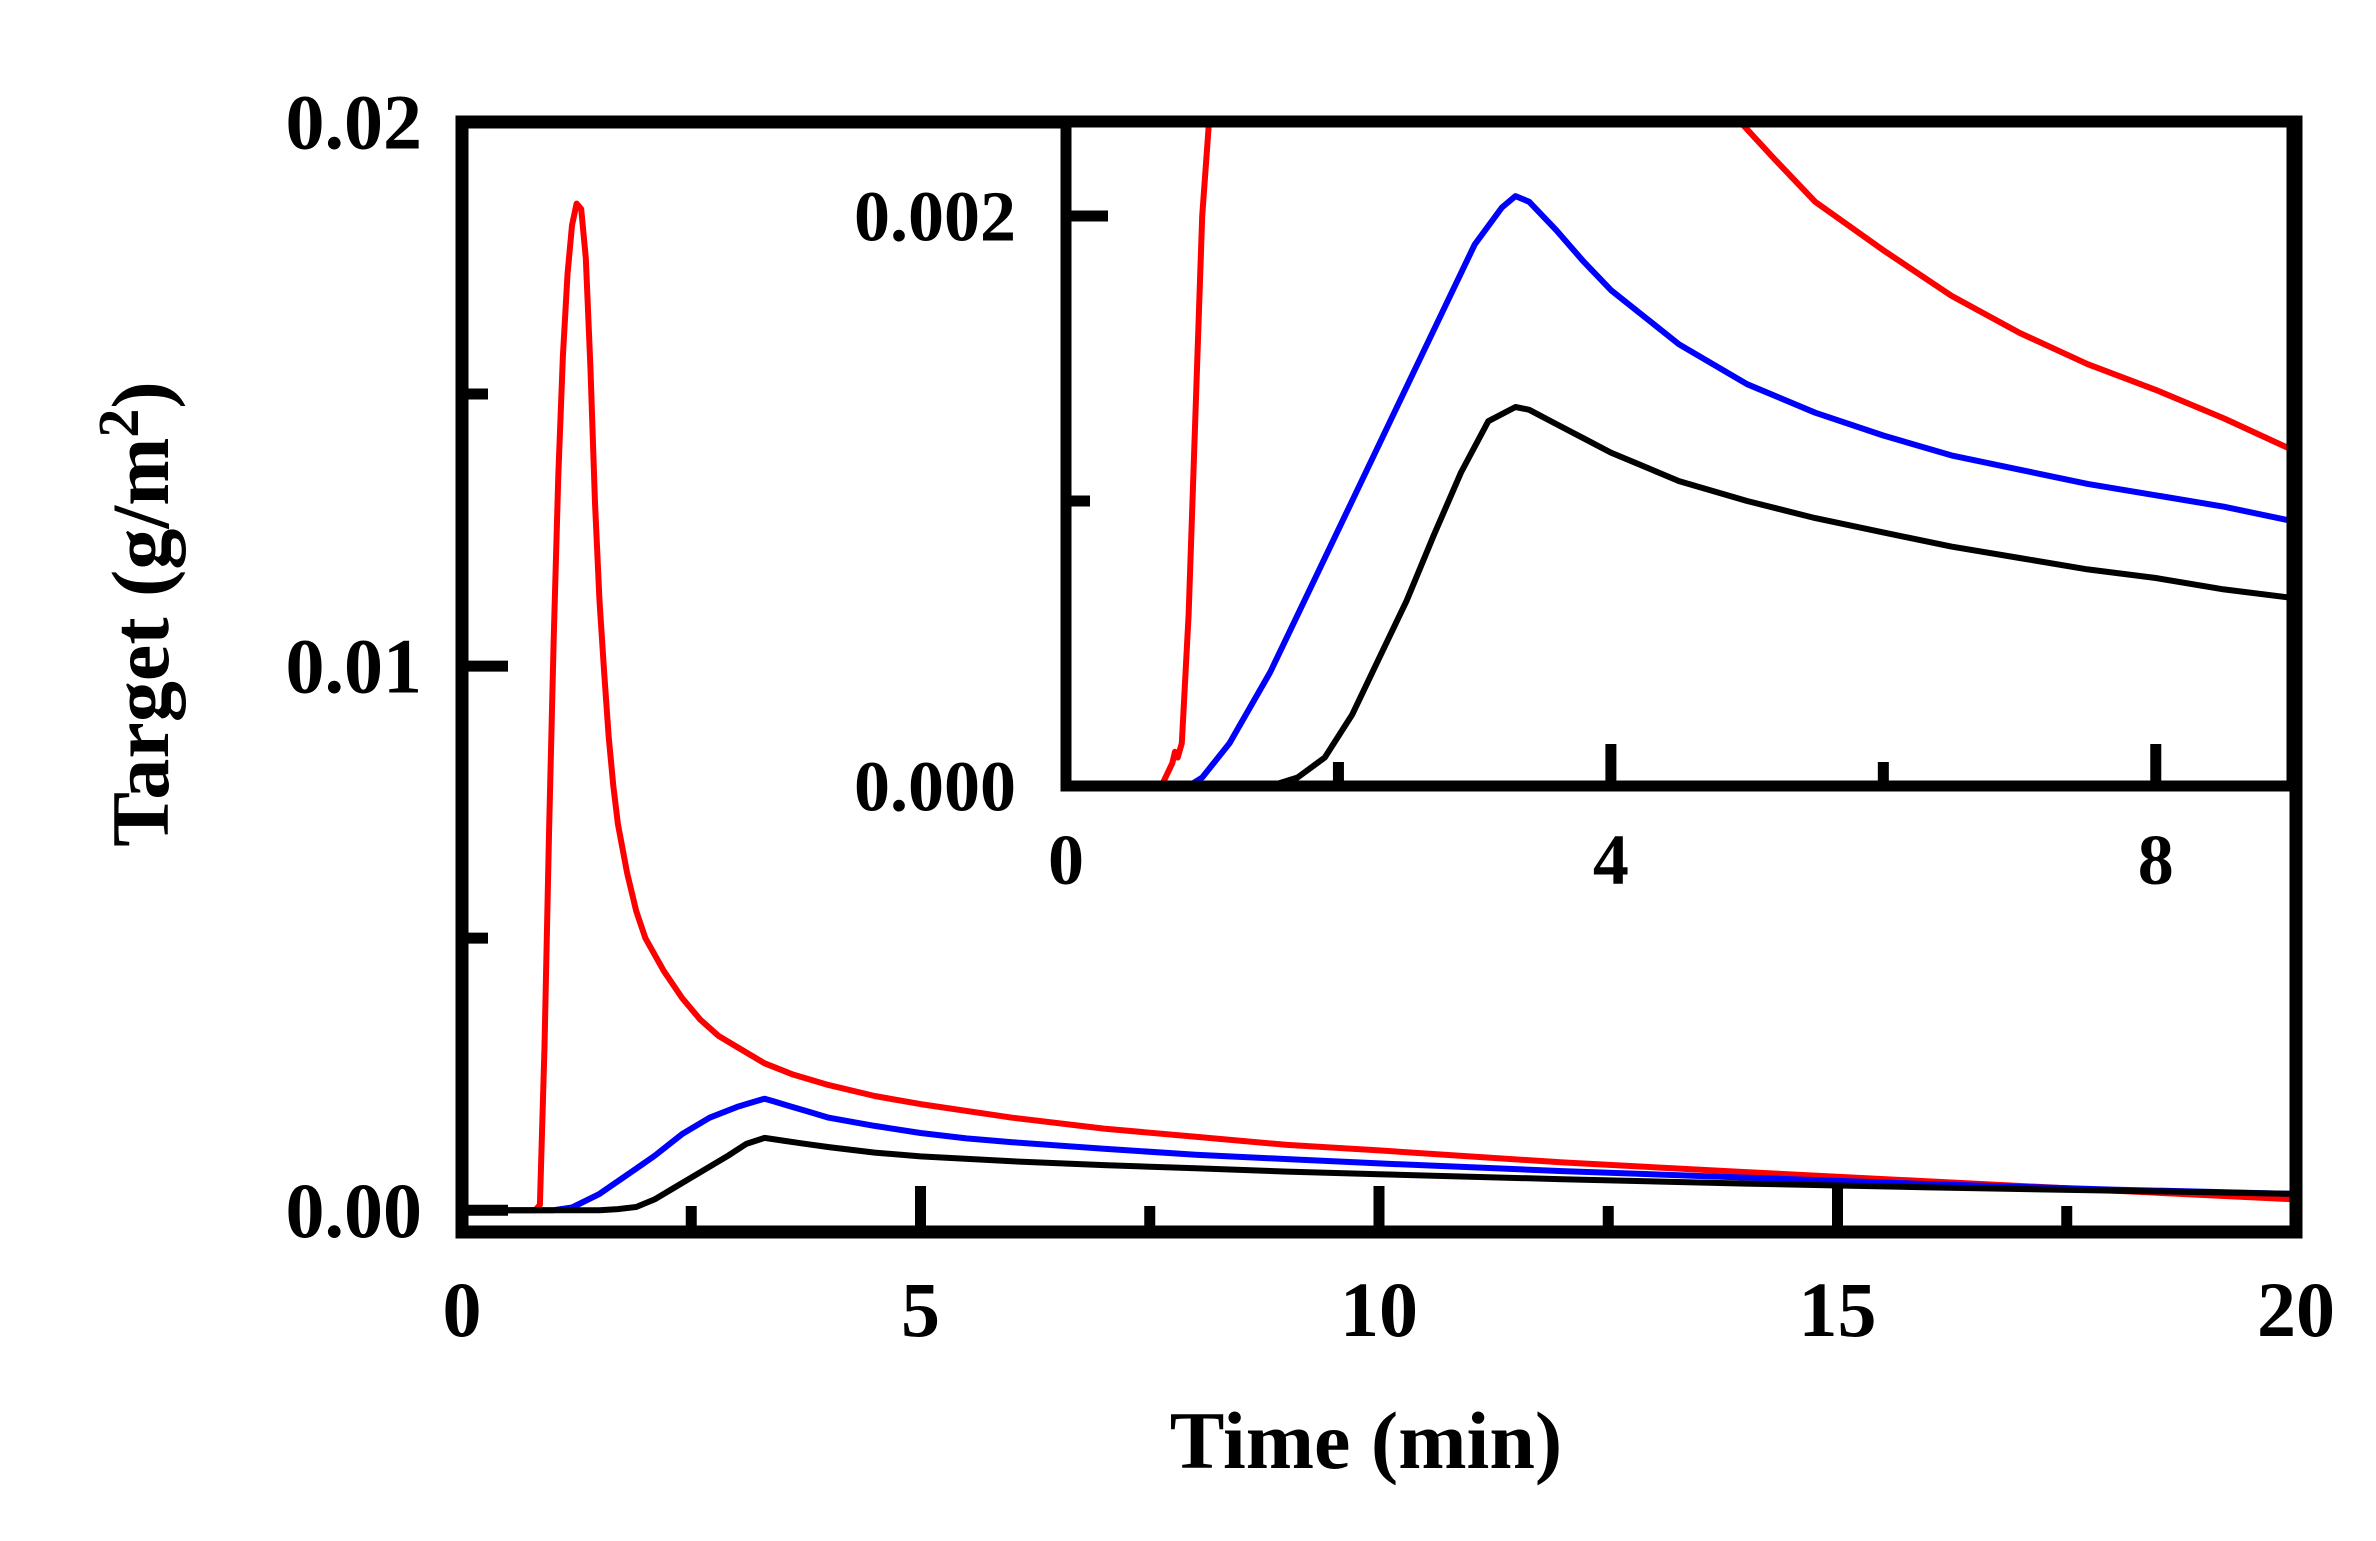  Describe the element at coordinates (354, 122) in the screenshot. I see `main-ytick-label: 0.02` at that location.